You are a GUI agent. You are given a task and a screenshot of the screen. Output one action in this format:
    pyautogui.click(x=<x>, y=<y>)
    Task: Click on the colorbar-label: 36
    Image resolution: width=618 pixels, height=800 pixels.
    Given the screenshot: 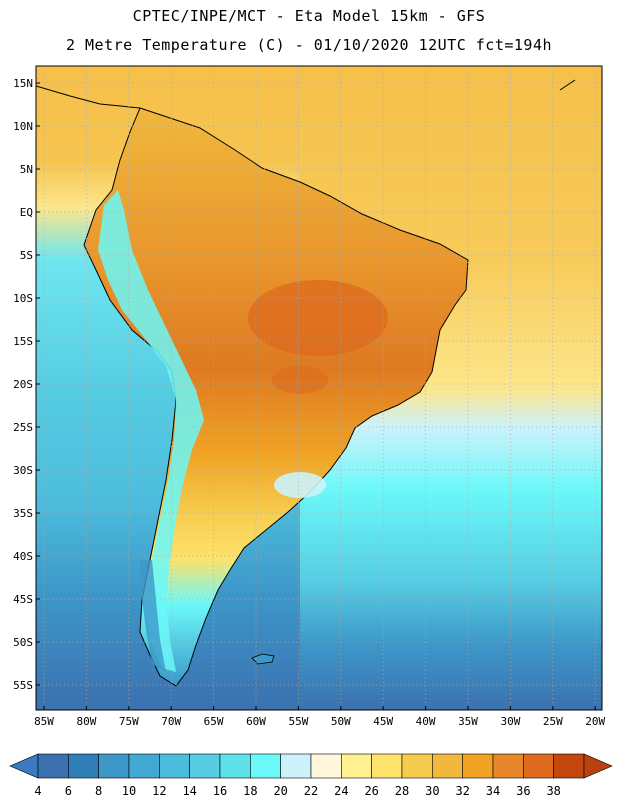 What is the action you would take?
    pyautogui.click(x=523, y=791)
    